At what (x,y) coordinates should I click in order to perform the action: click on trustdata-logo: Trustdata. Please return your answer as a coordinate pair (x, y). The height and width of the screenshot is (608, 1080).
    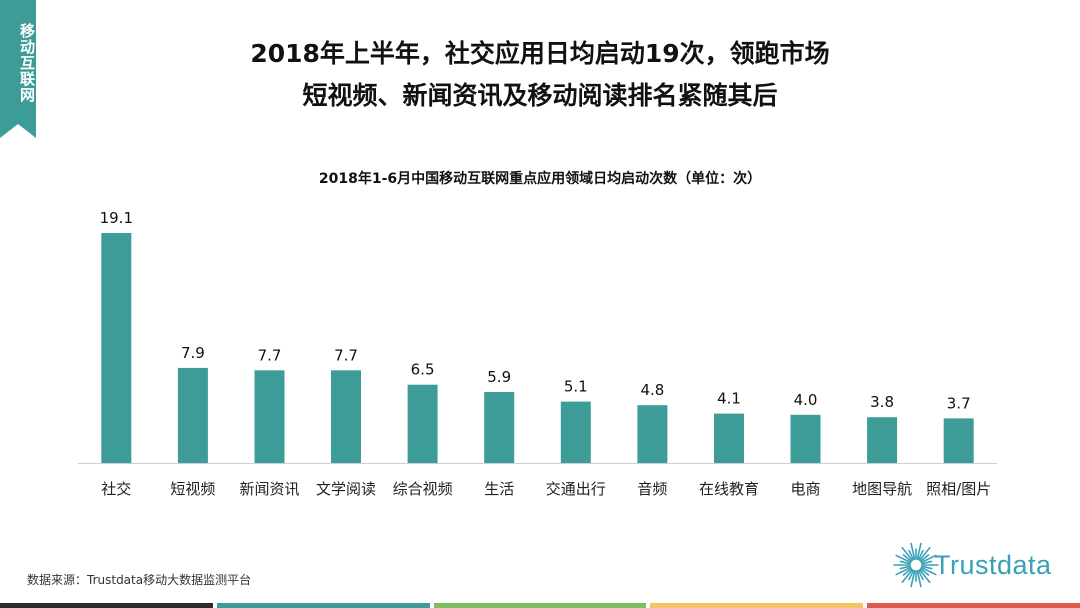
    Looking at the image, I should click on (980, 566).